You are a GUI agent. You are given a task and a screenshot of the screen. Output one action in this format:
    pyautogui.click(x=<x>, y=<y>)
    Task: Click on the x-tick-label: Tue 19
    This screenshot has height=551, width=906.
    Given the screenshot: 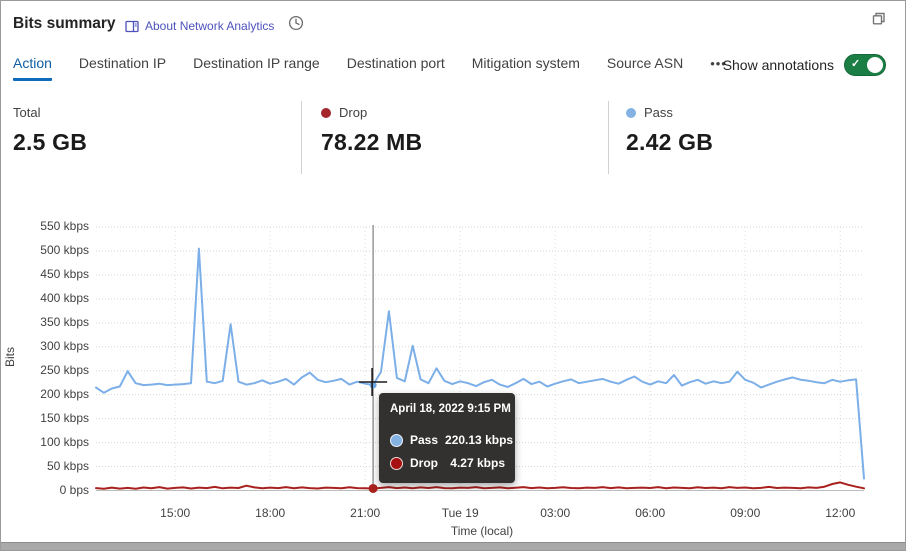 What is the action you would take?
    pyautogui.click(x=460, y=513)
    